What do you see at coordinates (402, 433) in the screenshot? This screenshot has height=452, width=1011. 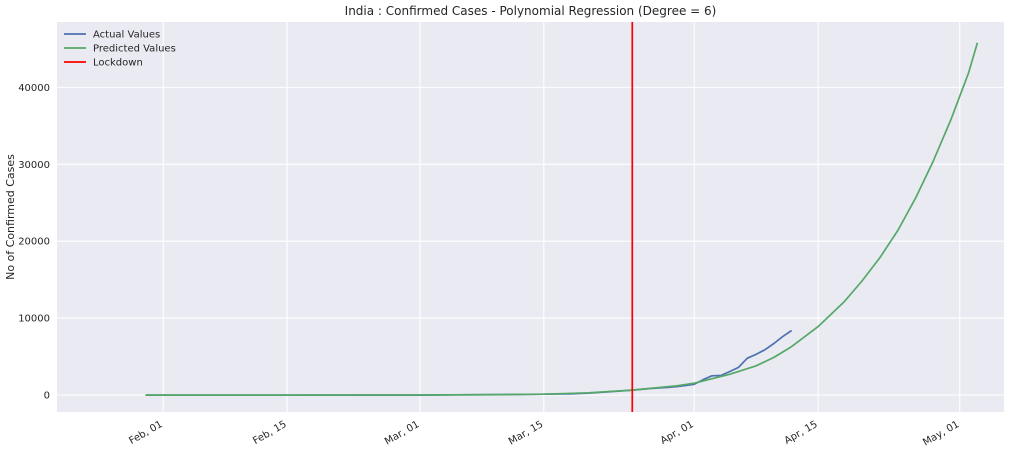 I see `x-tick-label: Mar, 01` at bounding box center [402, 433].